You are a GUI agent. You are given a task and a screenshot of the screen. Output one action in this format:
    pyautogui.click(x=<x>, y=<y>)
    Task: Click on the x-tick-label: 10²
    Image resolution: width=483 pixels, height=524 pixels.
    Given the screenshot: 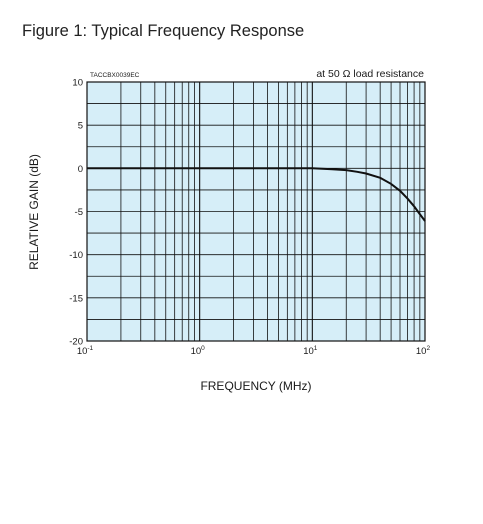 What is the action you would take?
    pyautogui.click(x=423, y=351)
    